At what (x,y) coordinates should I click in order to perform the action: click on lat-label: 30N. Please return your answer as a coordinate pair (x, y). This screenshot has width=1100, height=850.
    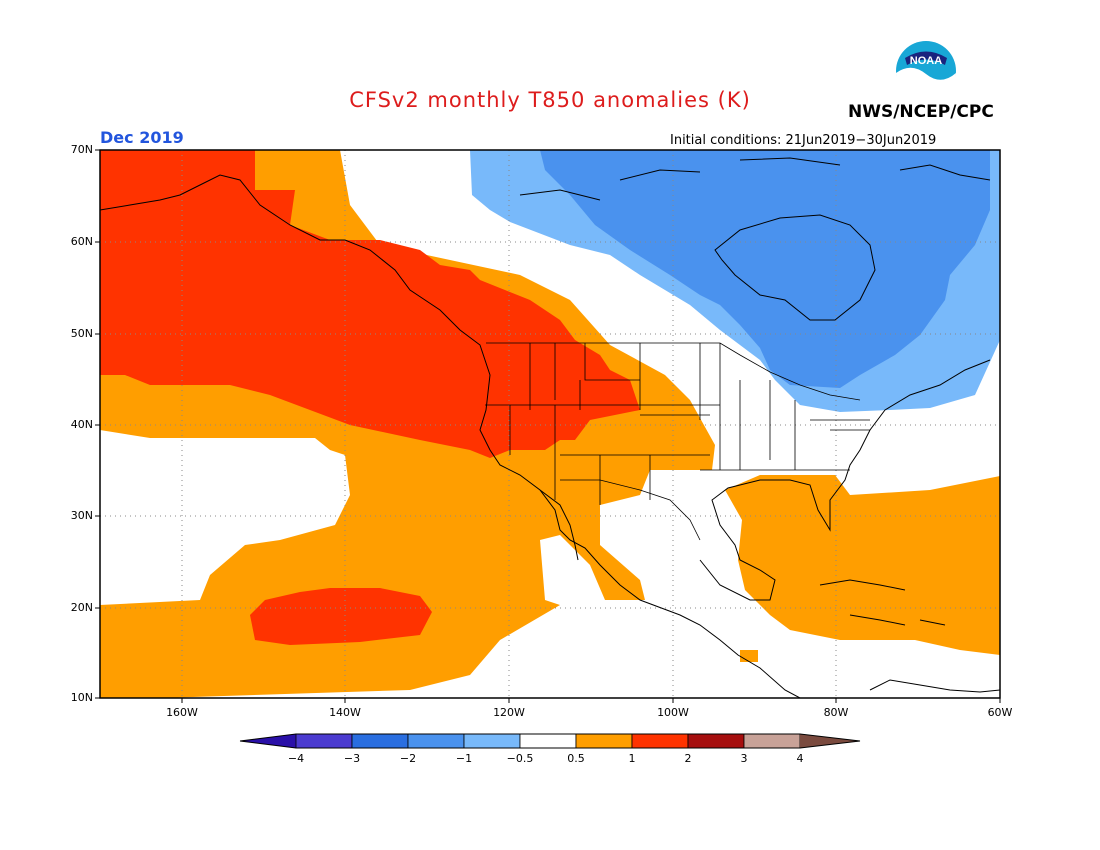
    Looking at the image, I should click on (81, 515).